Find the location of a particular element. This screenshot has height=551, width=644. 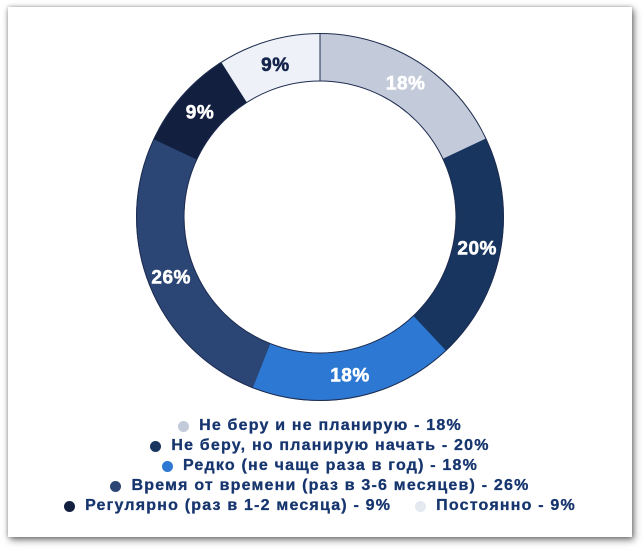

svg-text: 20% is located at coordinates (477, 249).